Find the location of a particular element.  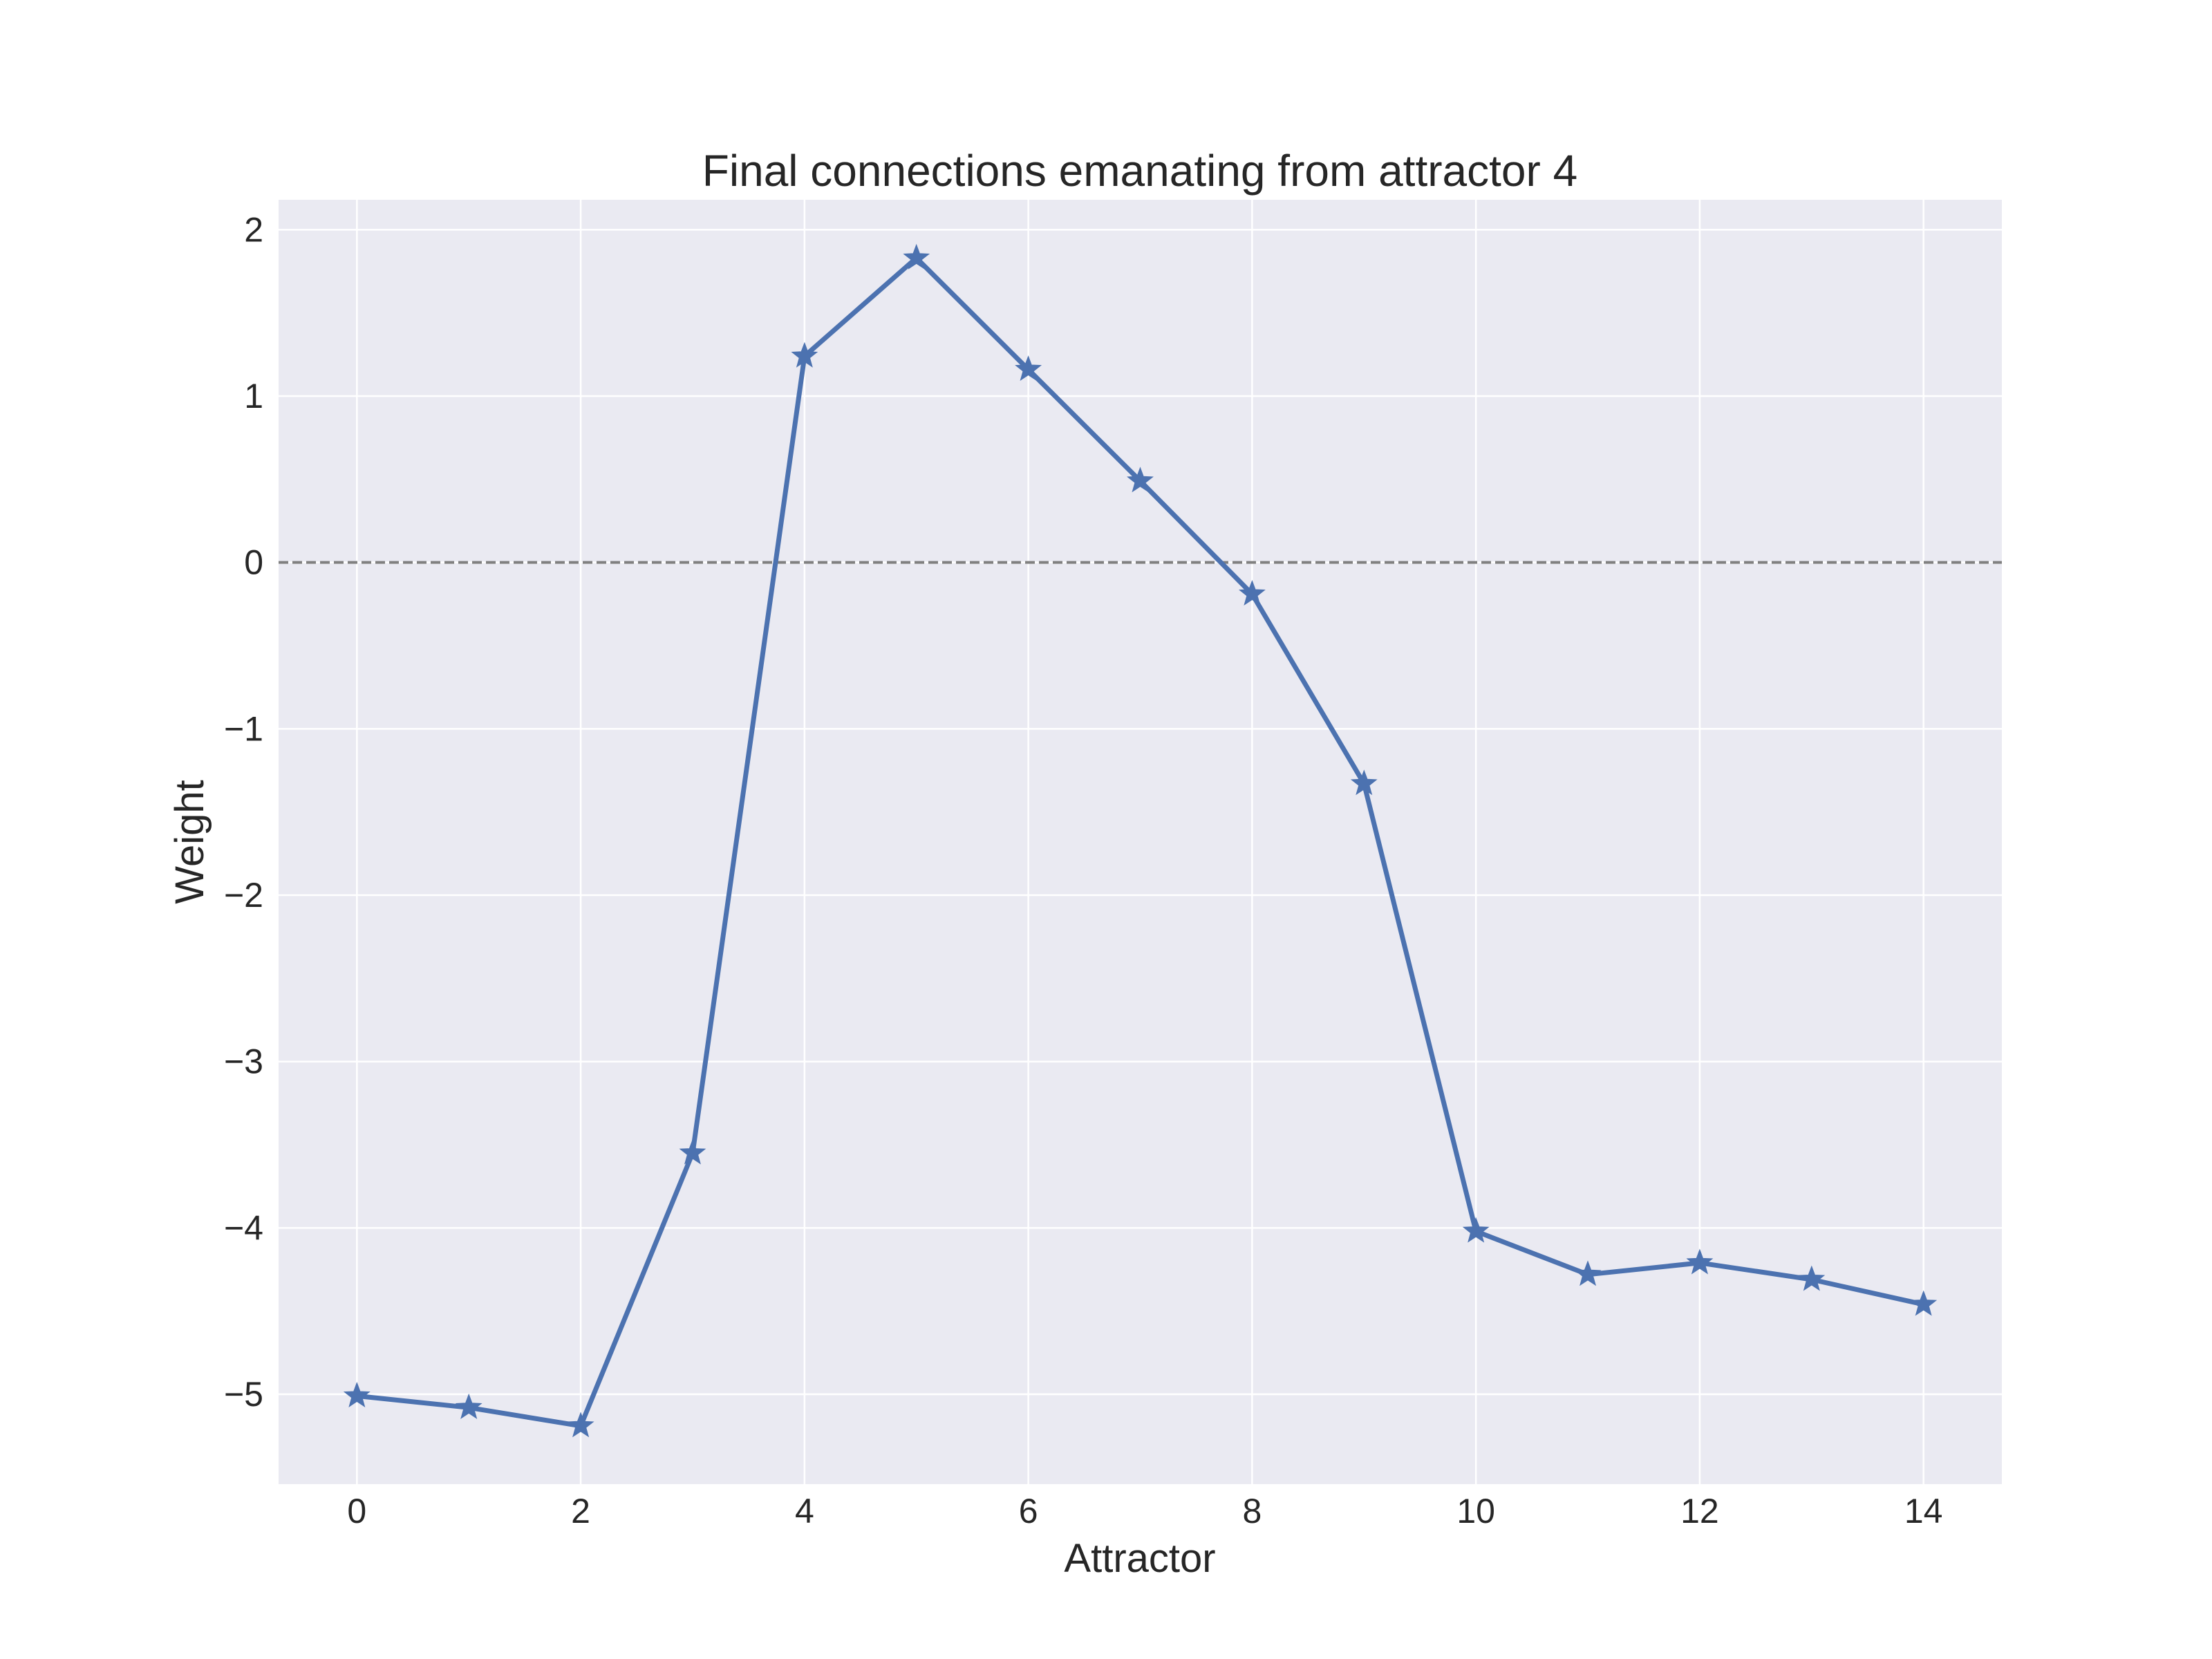

y-tick-label: −3 is located at coordinates (243, 1061).